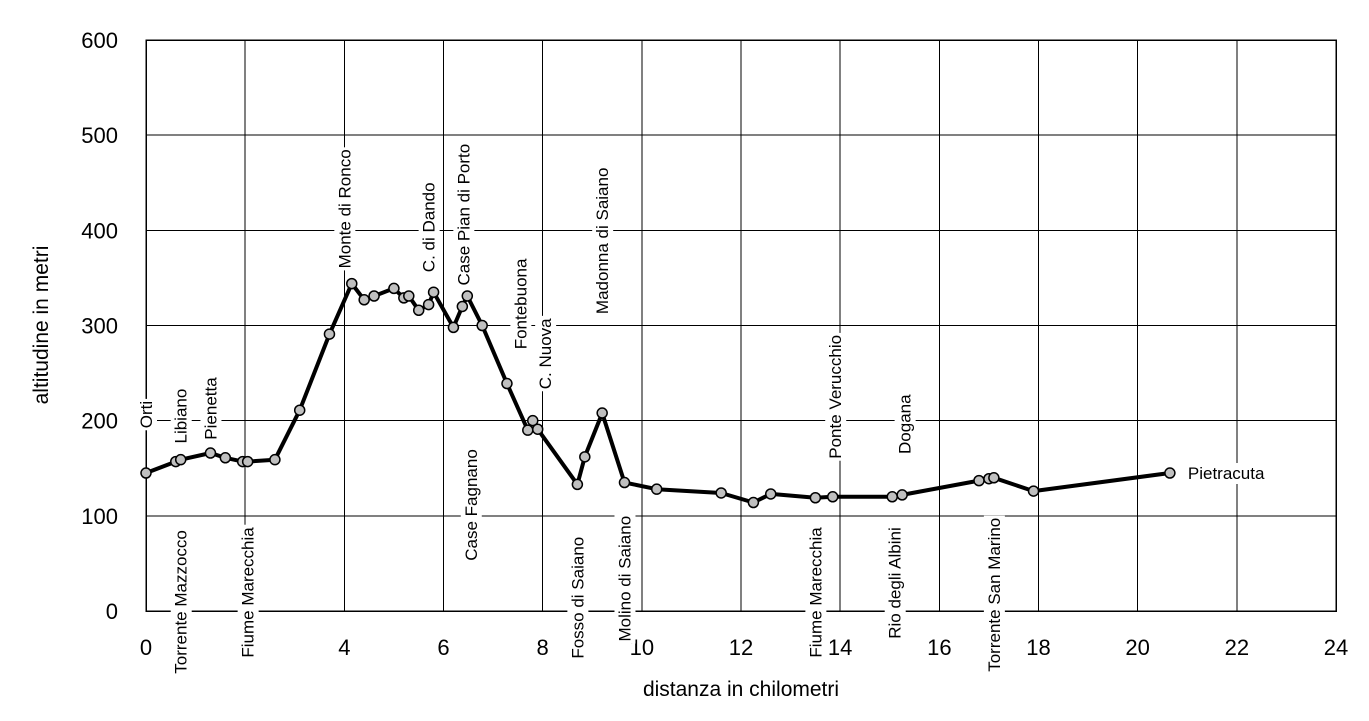 This screenshot has width=1369, height=721. What do you see at coordinates (99, 326) in the screenshot?
I see `y-tick-label: 300` at bounding box center [99, 326].